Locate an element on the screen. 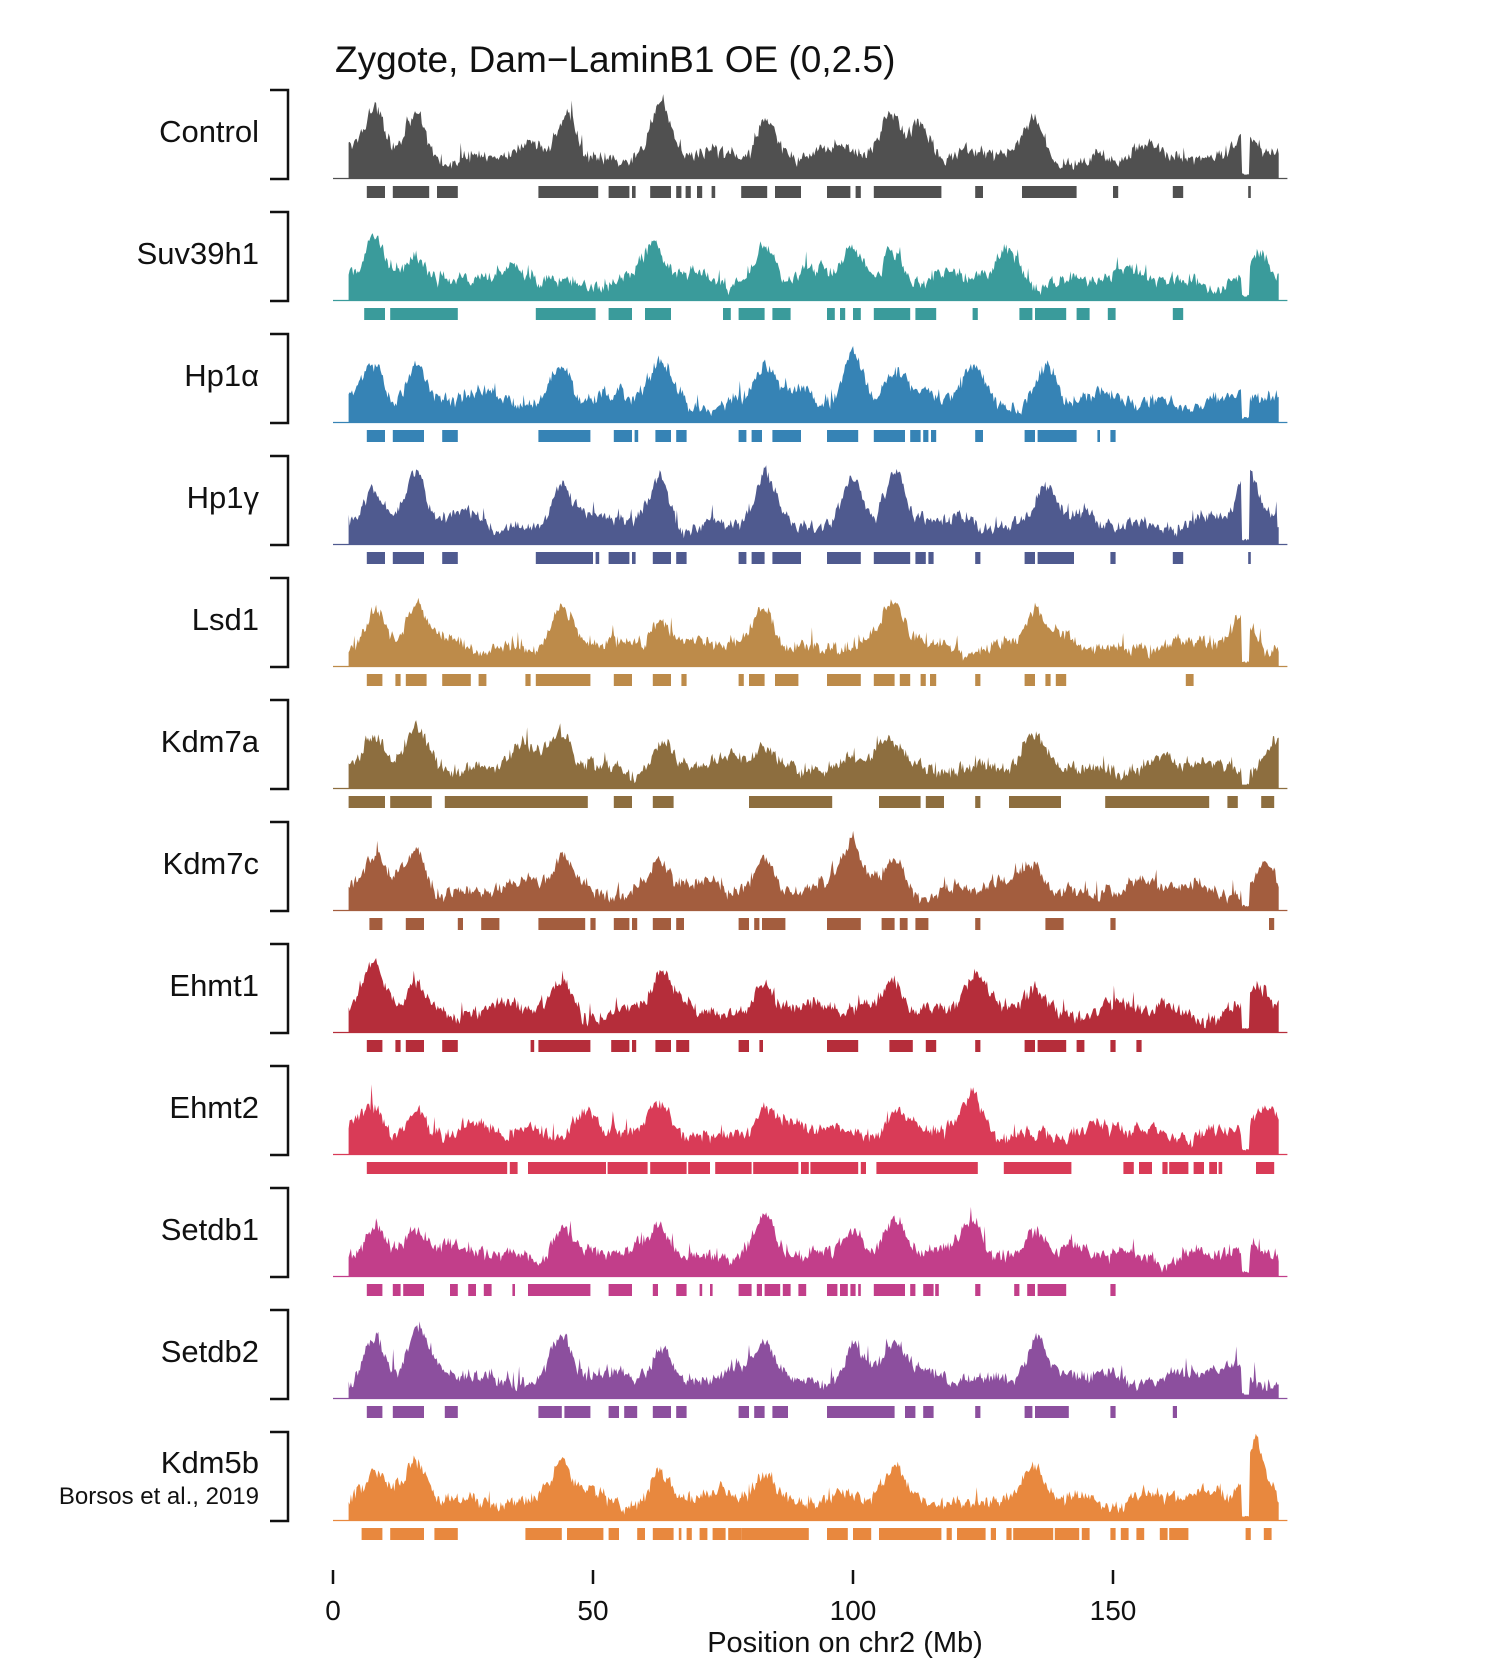 Image resolution: width=1503 pixels, height=1675 pixels. track-label: Lsd1 is located at coordinates (225, 619).